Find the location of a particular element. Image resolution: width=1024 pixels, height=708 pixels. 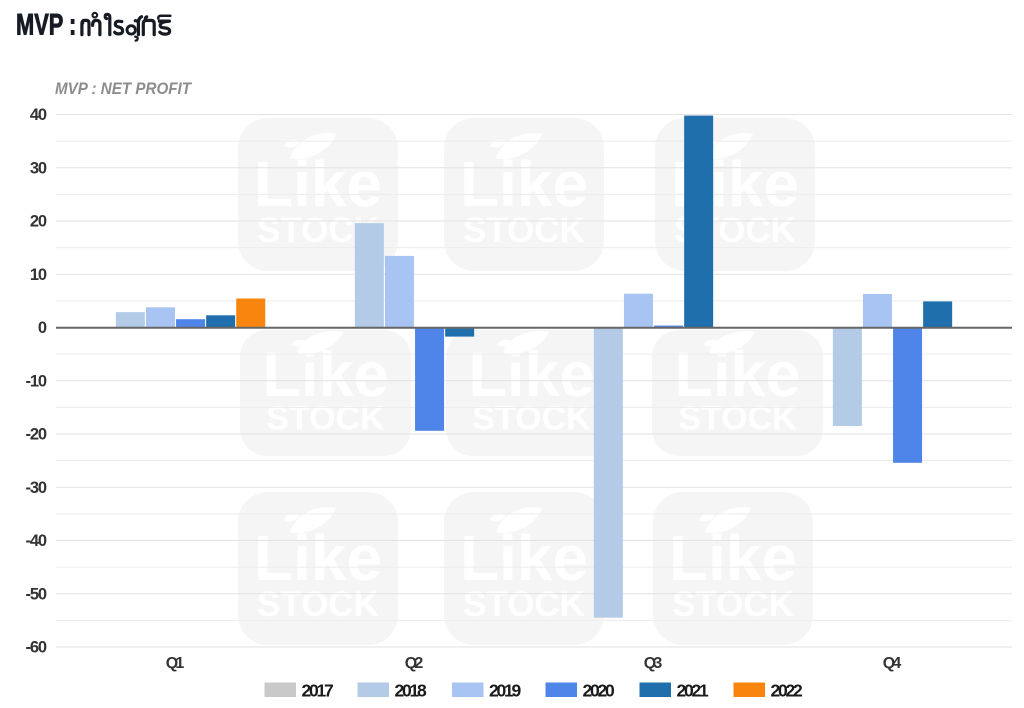

svg-text: Q2 is located at coordinates (414, 663).